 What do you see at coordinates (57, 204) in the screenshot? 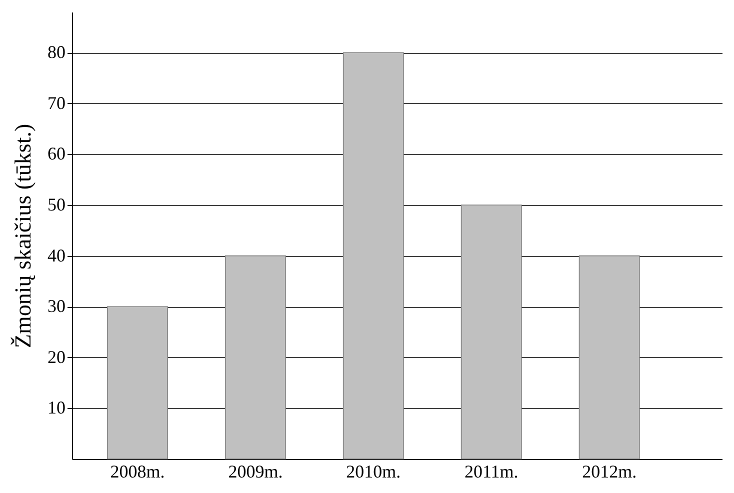
I see `y-tick-label: 50` at bounding box center [57, 204].